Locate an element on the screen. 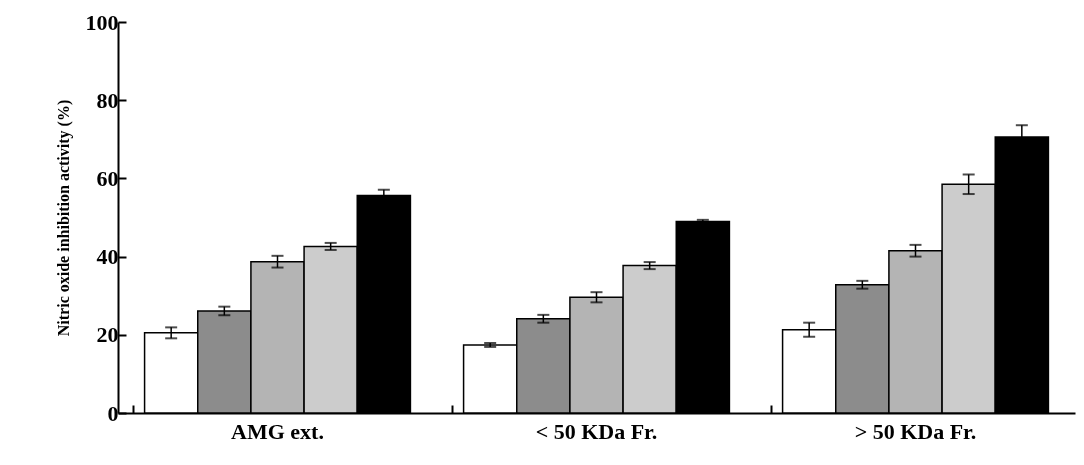 The width and height of the screenshot is (1084, 465). y-tick-label: 100 is located at coordinates (102, 22).